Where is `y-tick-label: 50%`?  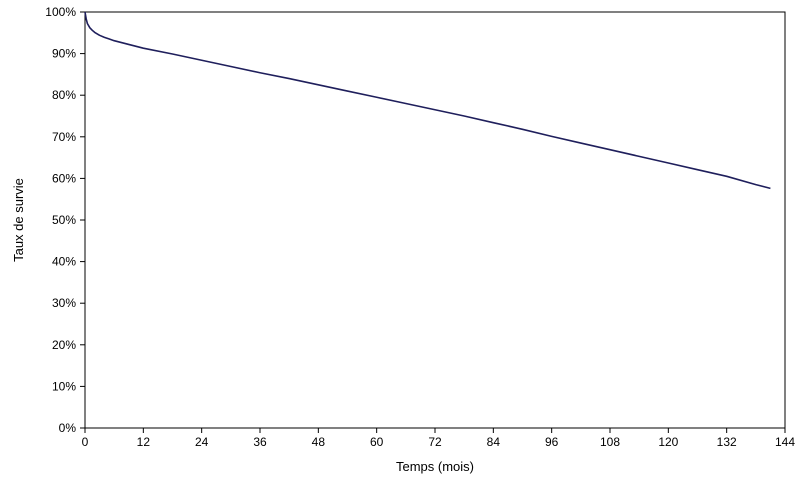 y-tick-label: 50% is located at coordinates (64, 220).